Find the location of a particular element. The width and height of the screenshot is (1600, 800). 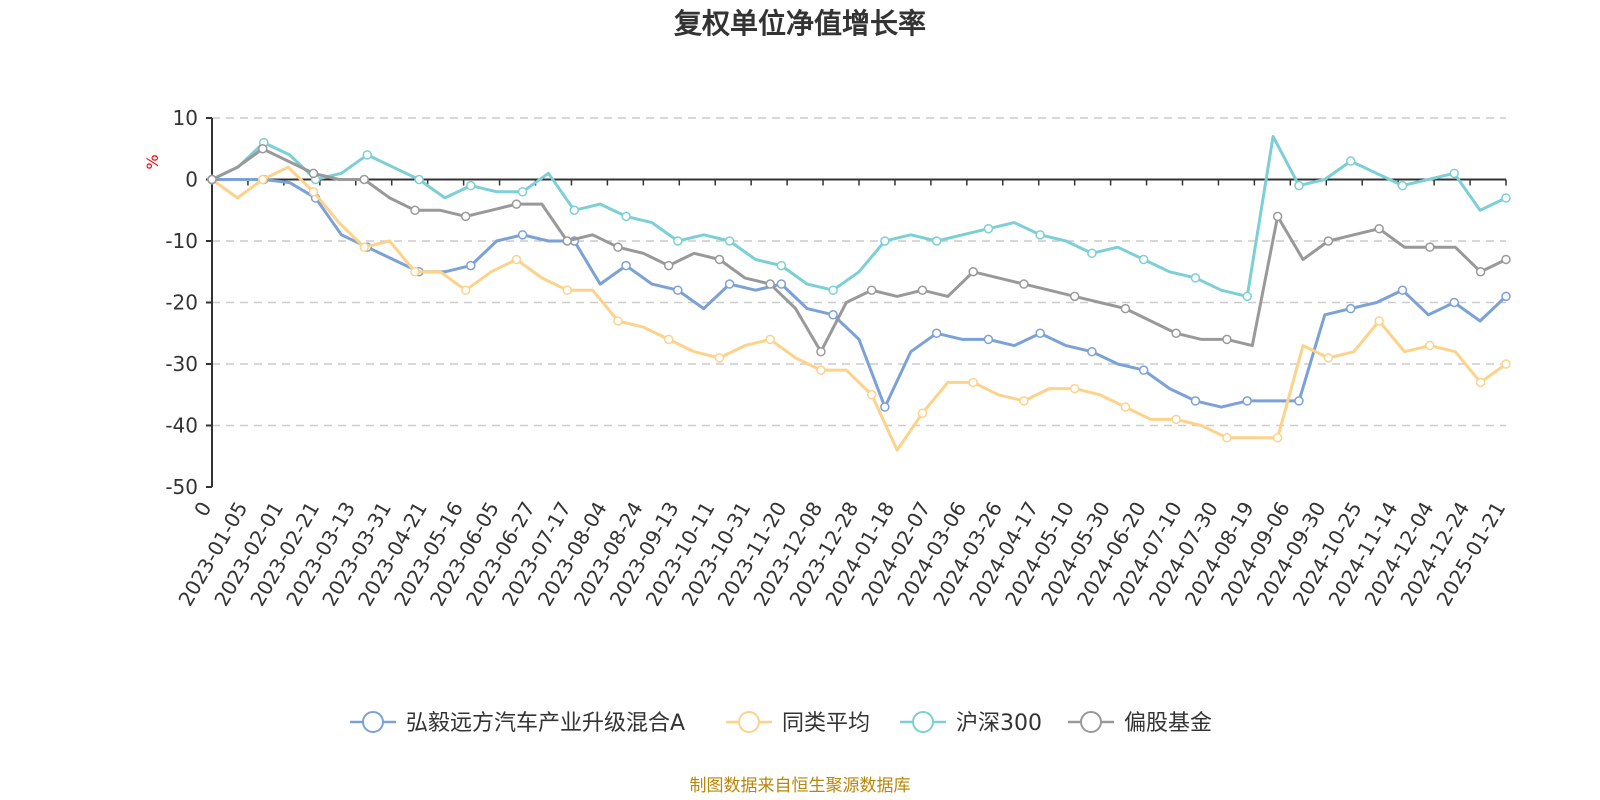

y-axis-unit: % is located at coordinates (152, 161).